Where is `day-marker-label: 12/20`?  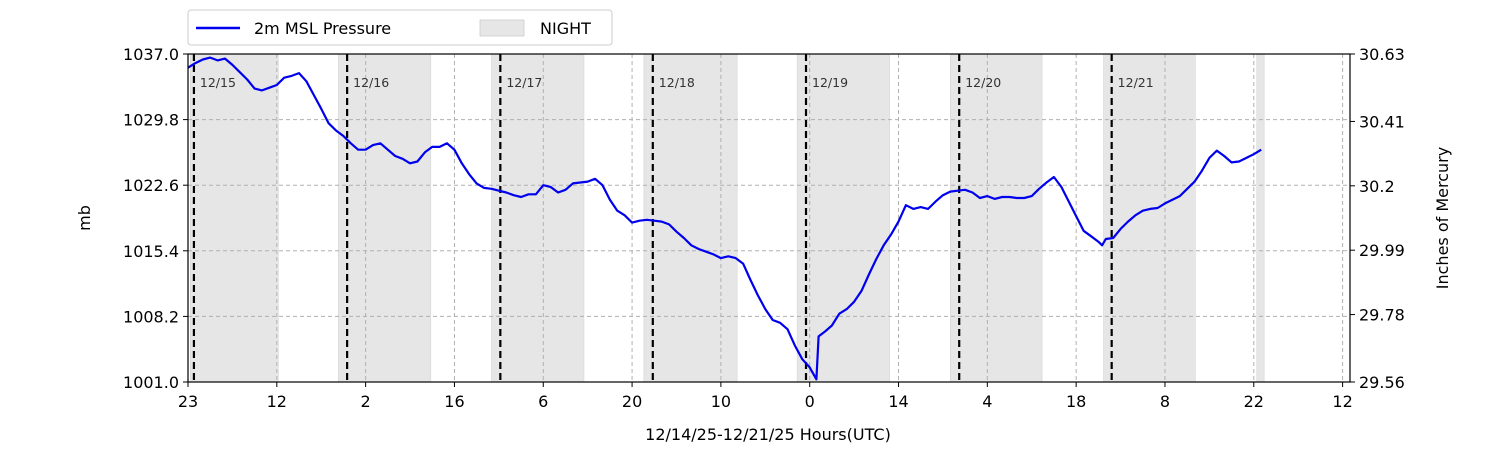
day-marker-label: 12/20 is located at coordinates (983, 82).